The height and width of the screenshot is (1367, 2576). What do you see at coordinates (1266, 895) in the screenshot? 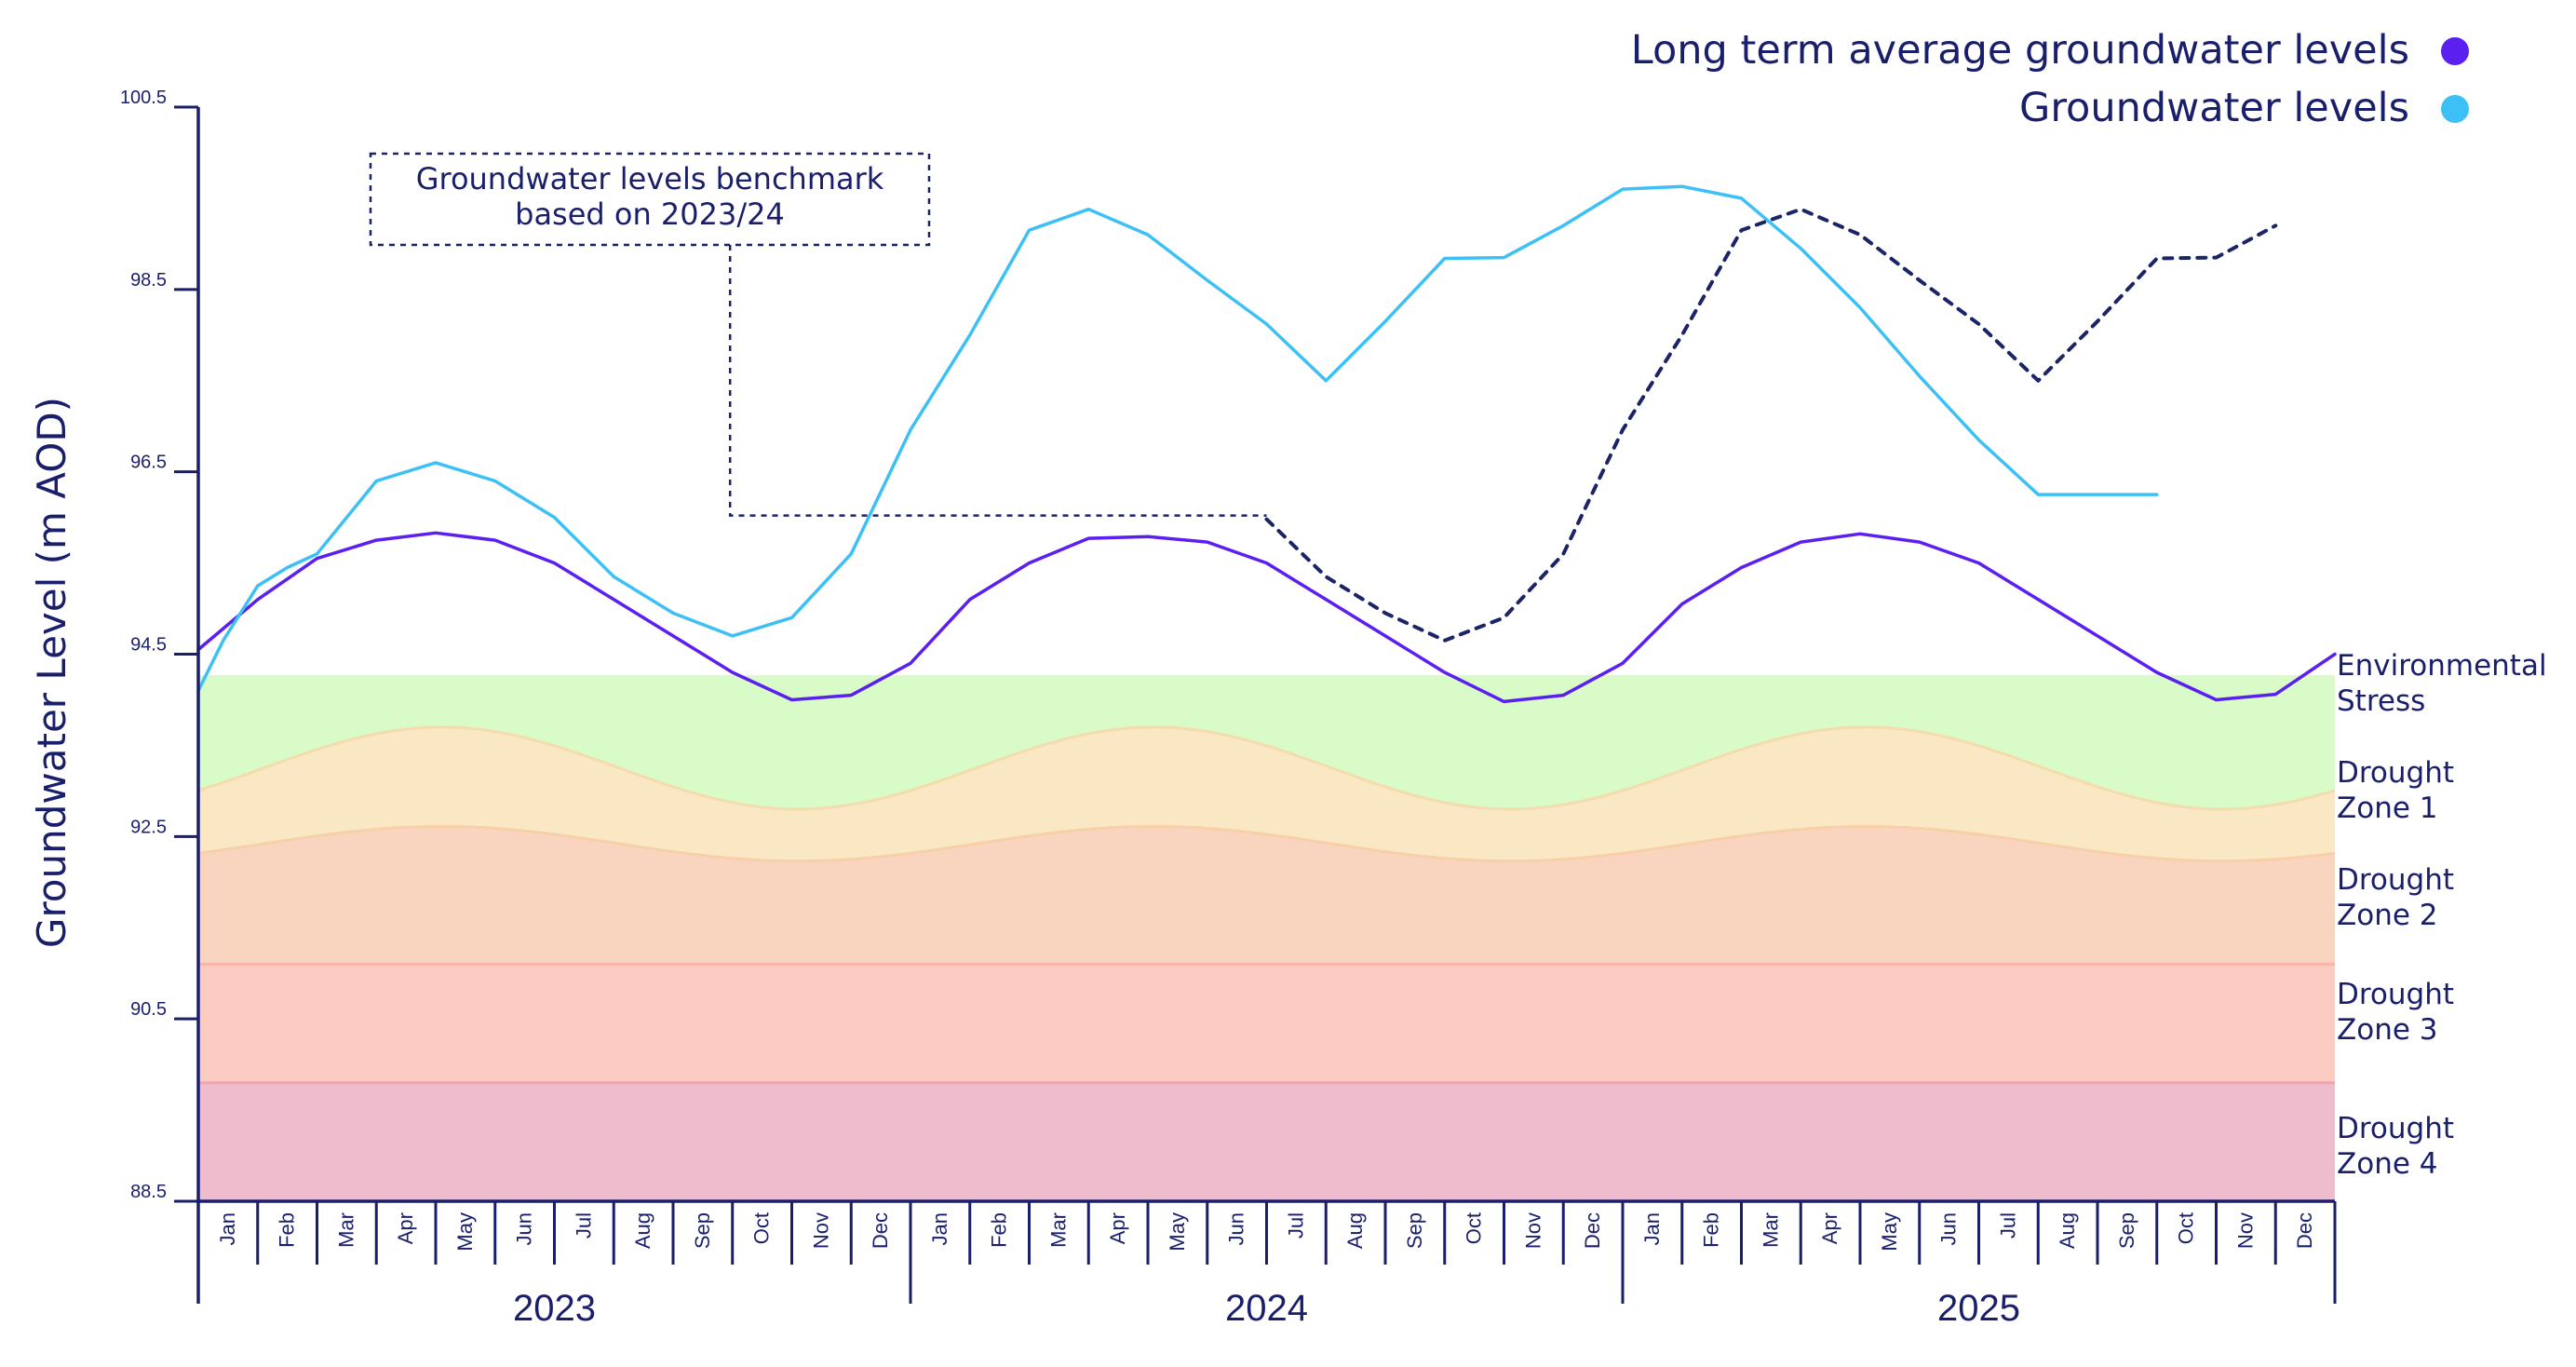
I see `zone-zone2` at bounding box center [1266, 895].